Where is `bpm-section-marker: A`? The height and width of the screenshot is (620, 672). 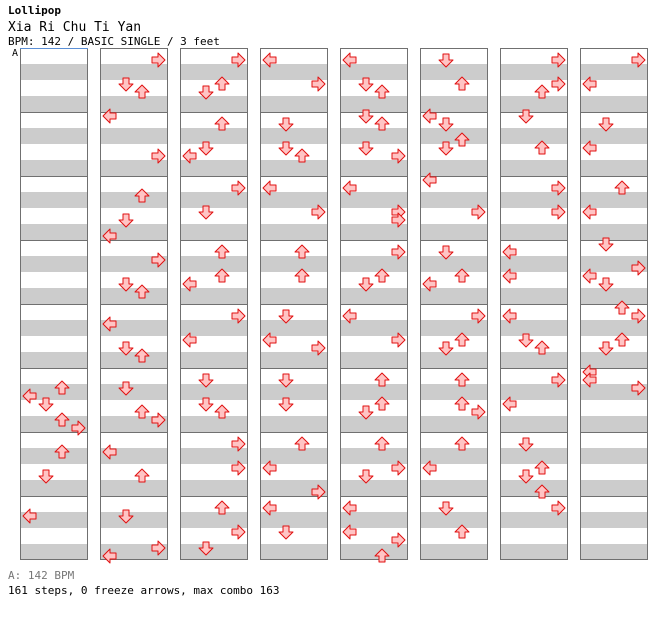
bpm-section-marker: A is located at coordinates (15, 53).